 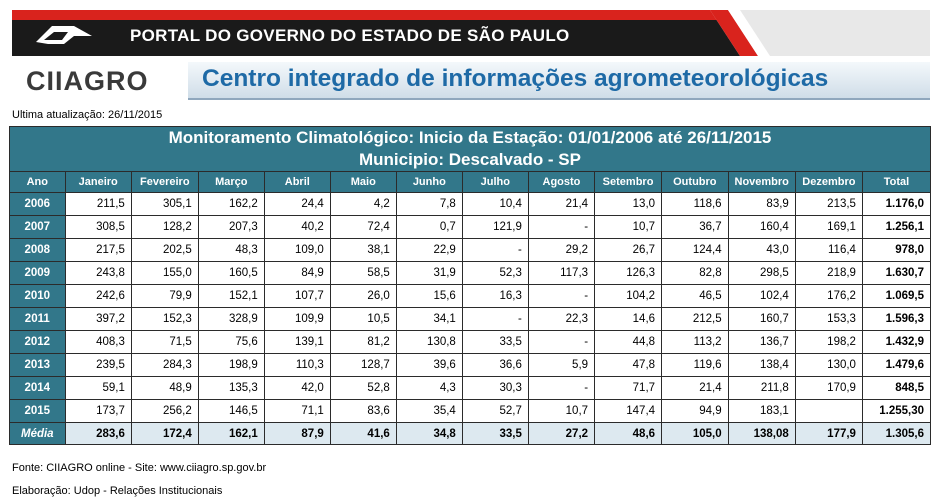 I want to click on table-cell: 43,0, so click(x=761, y=250).